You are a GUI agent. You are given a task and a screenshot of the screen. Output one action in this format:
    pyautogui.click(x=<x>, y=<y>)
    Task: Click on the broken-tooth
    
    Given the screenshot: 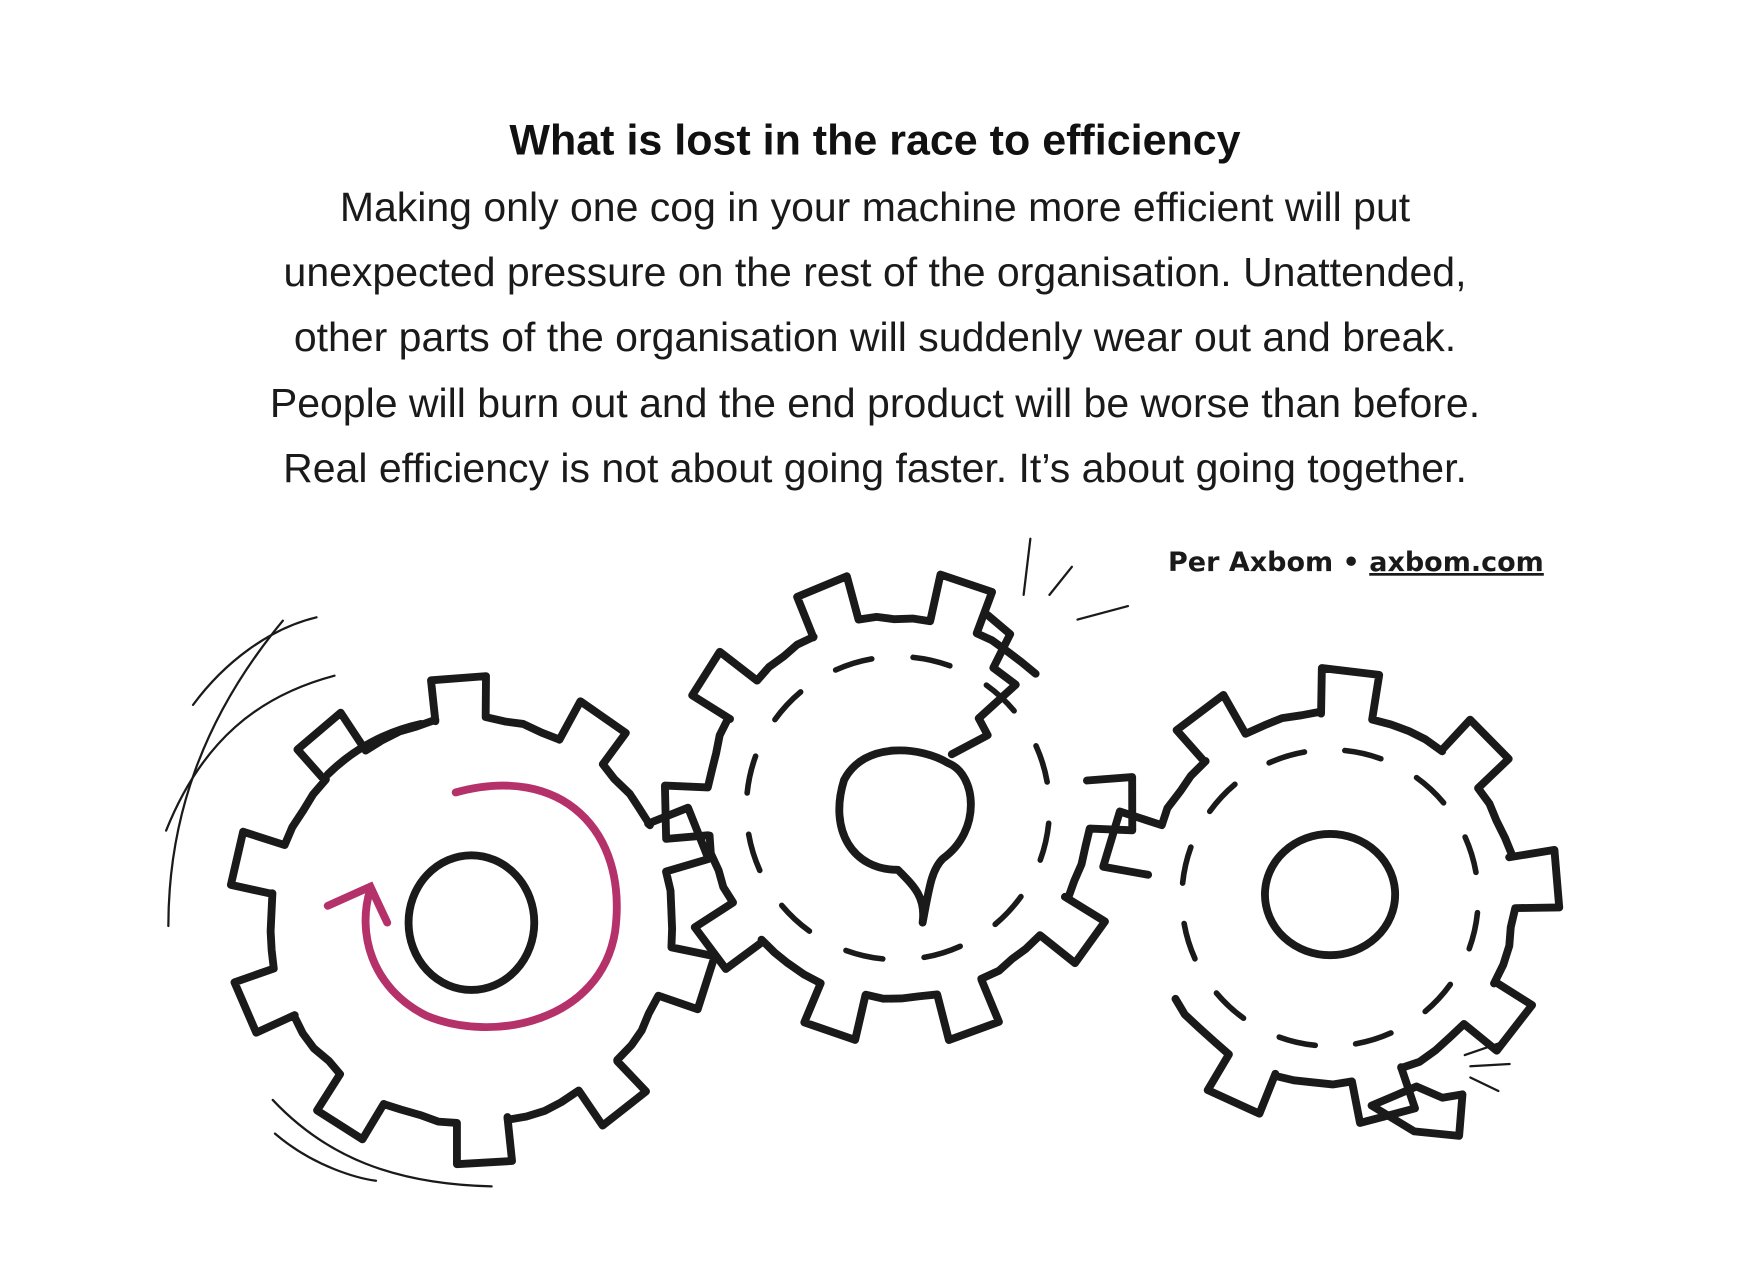 What is the action you would take?
    pyautogui.click(x=1417, y=1111)
    